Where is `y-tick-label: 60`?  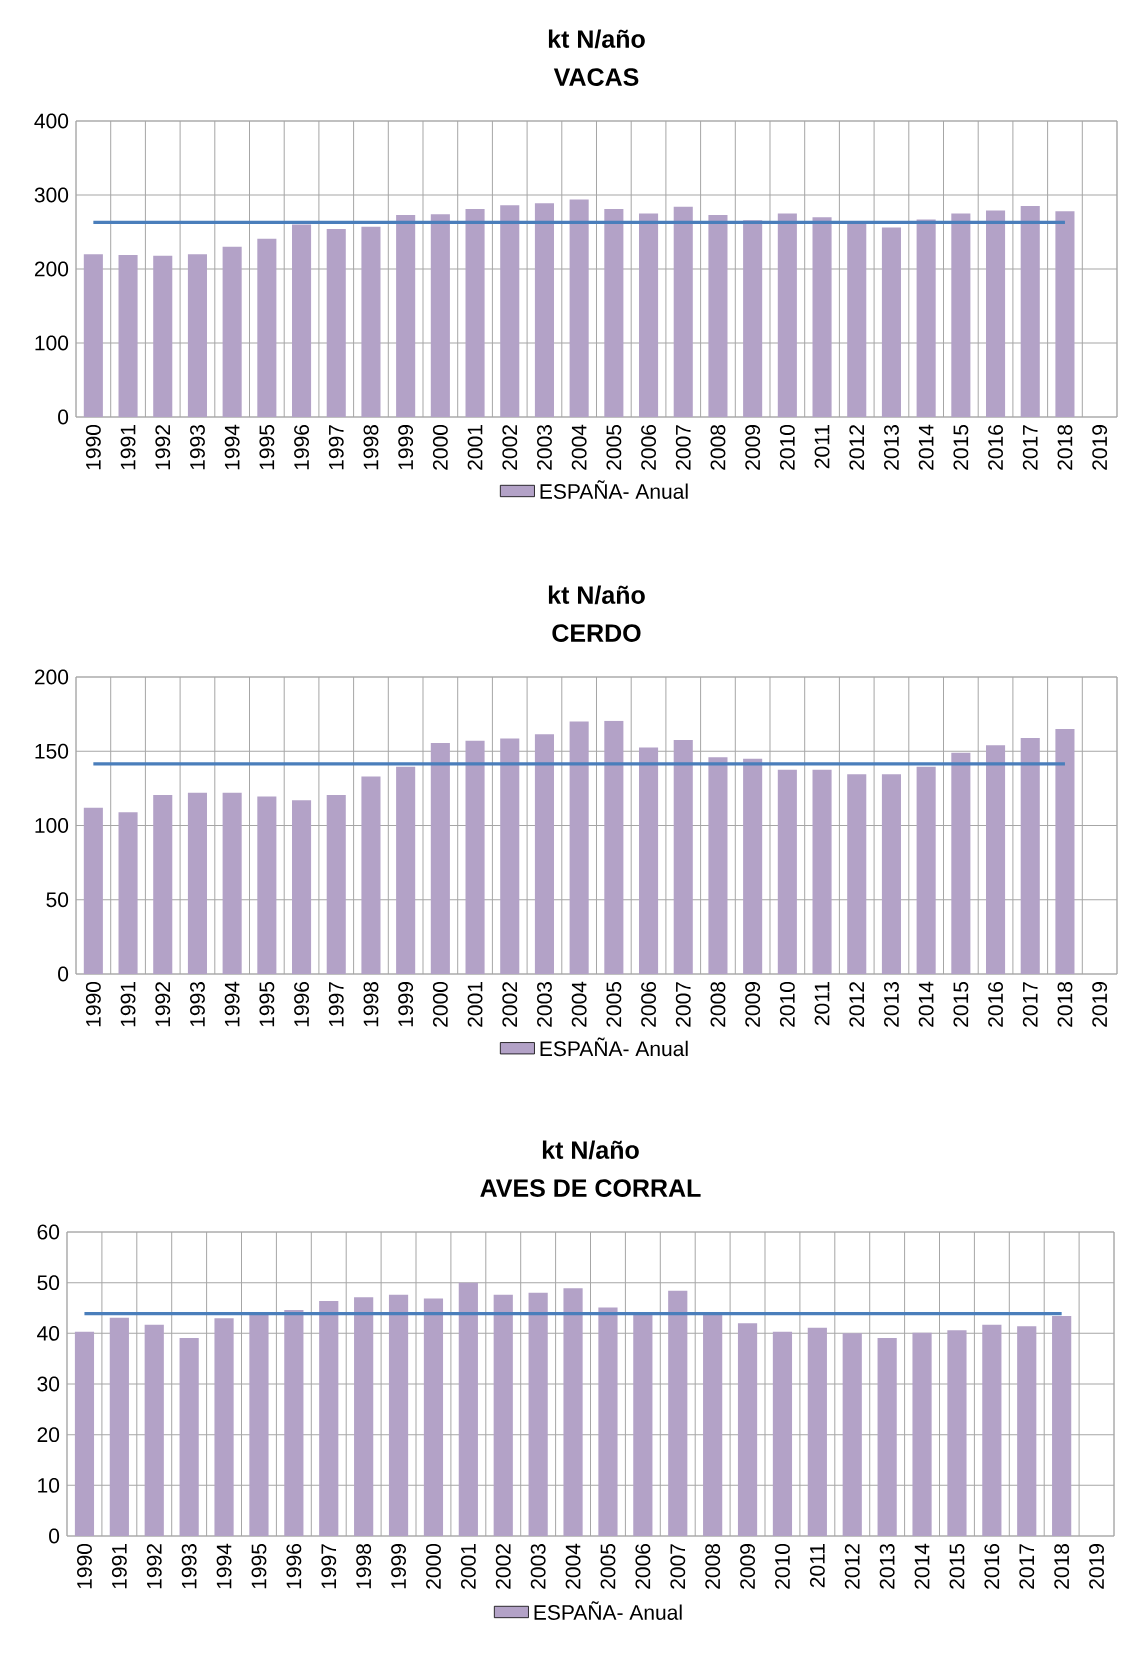
y-tick-label: 60 is located at coordinates (48, 1232).